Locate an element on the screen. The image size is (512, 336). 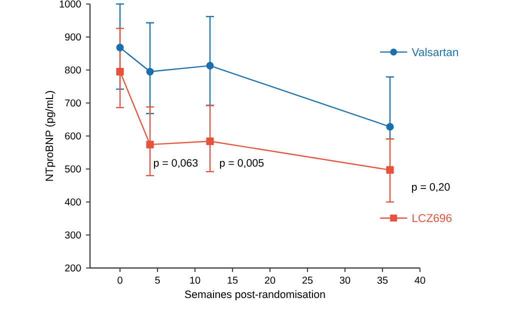
annotation: p = 0,063 is located at coordinates (176, 164).